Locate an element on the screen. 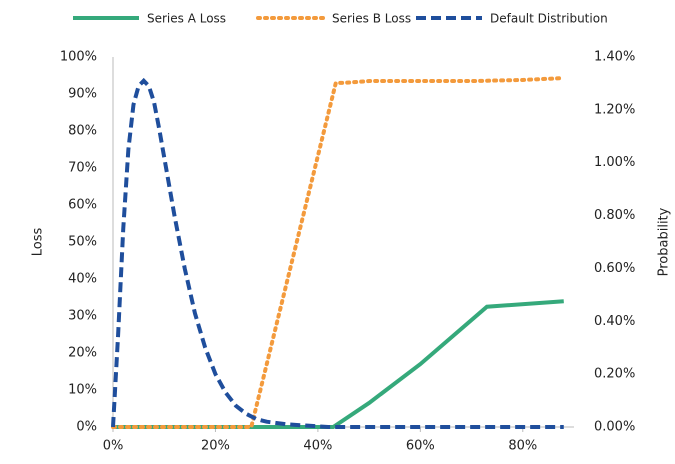  y2-tick-label: 0.80% is located at coordinates (614, 215).